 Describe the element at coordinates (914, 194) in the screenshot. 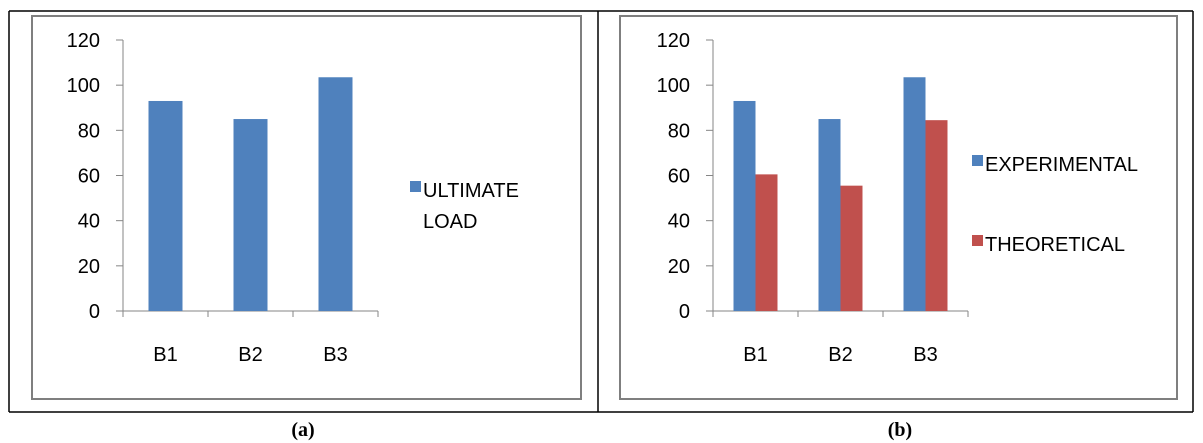

I see `bar-experimental-b3` at that location.